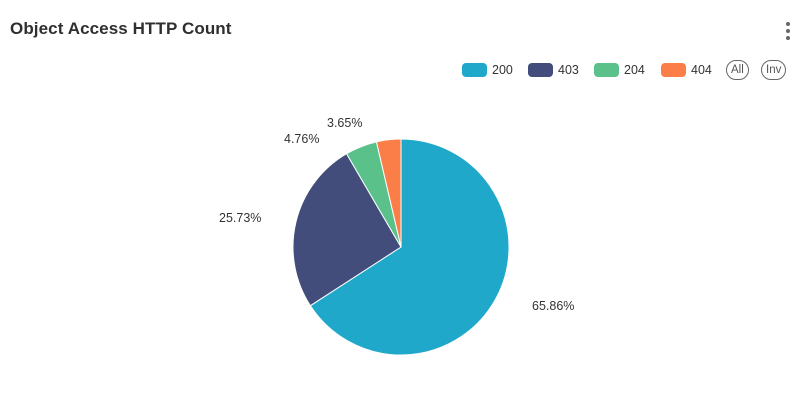 This screenshot has width=810, height=420. Describe the element at coordinates (701, 70) in the screenshot. I see `legend-label: 404` at that location.